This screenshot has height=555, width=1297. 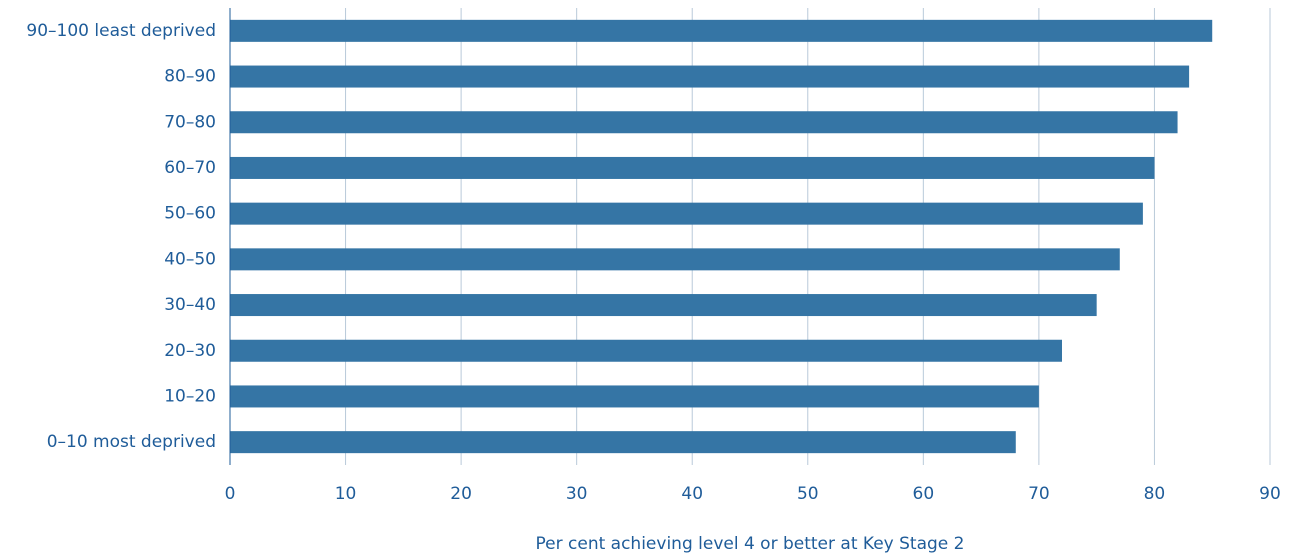 What do you see at coordinates (190, 259) in the screenshot?
I see `y-tick-label: 40–50` at bounding box center [190, 259].